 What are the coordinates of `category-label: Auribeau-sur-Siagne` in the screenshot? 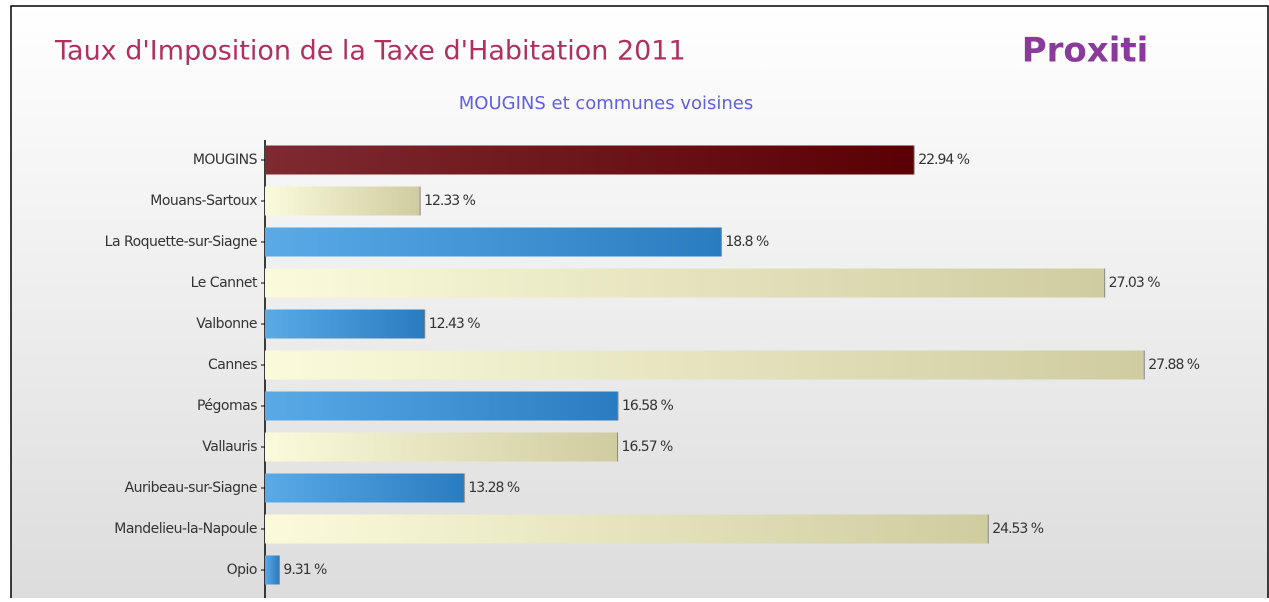 It's located at (191, 488).